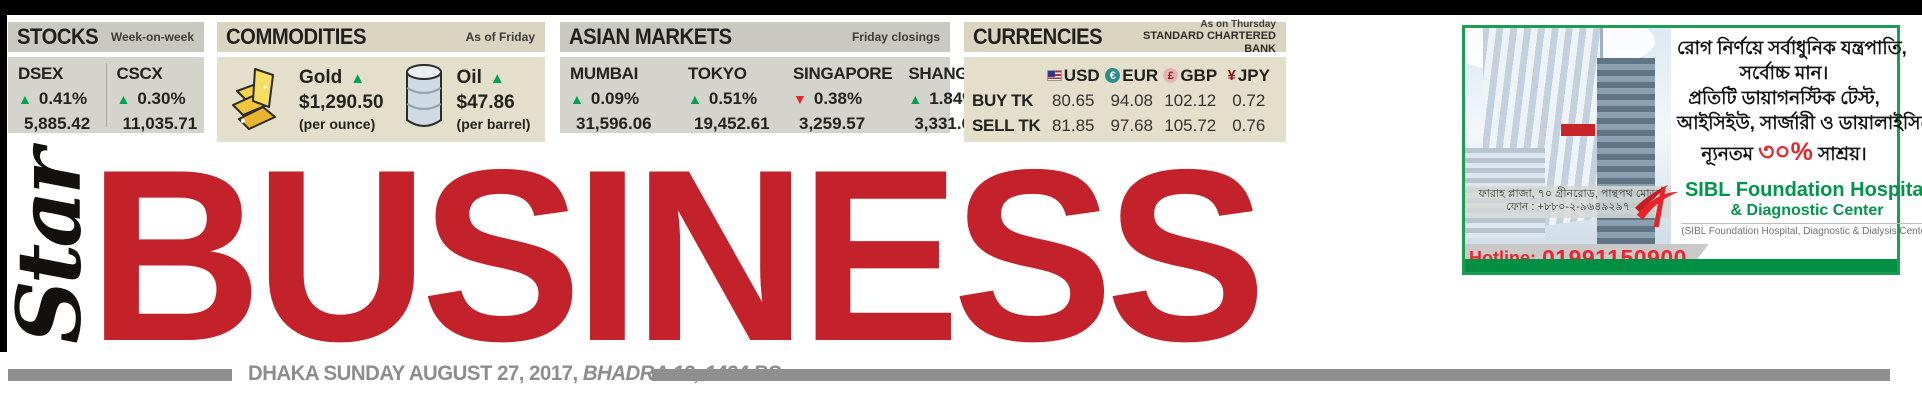  I want to click on currency-code: JPY, so click(1253, 75).